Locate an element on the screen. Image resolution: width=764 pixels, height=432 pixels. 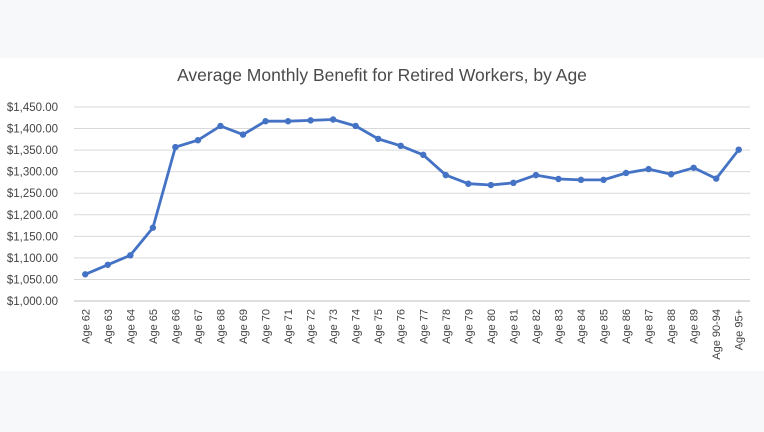
x-tick-label: Age 66 is located at coordinates (176, 326).